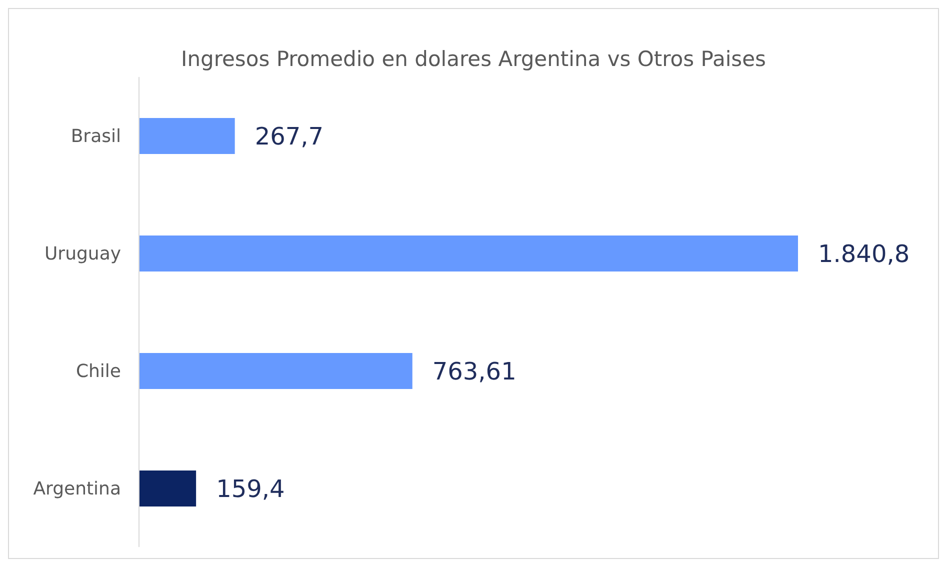  I want to click on data-label: 1.840,8, so click(864, 254).